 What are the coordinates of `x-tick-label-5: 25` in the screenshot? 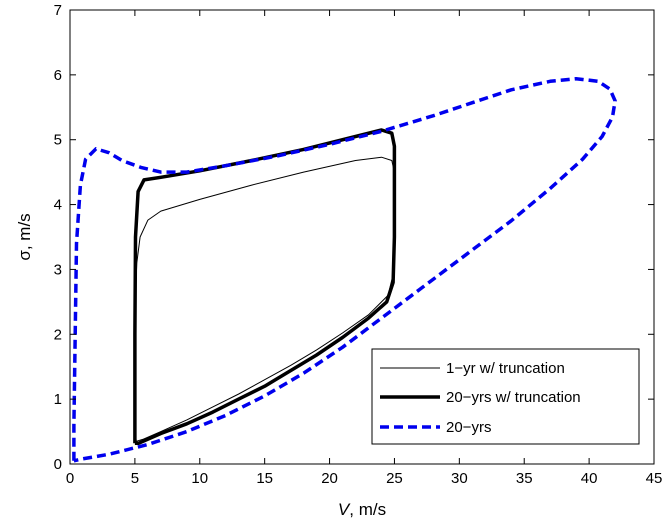 It's located at (394, 478).